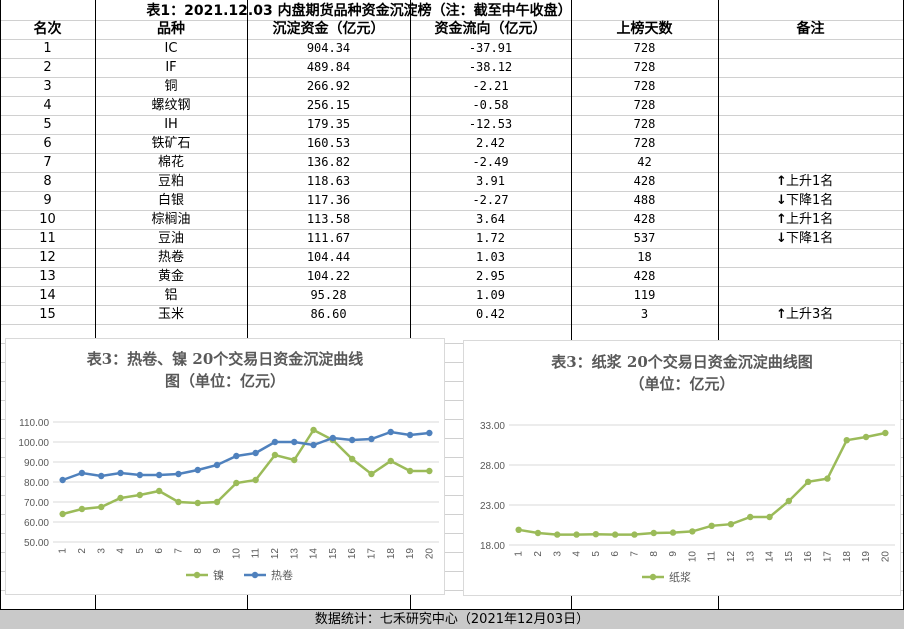  I want to click on cell-rank: 10, so click(47, 219).